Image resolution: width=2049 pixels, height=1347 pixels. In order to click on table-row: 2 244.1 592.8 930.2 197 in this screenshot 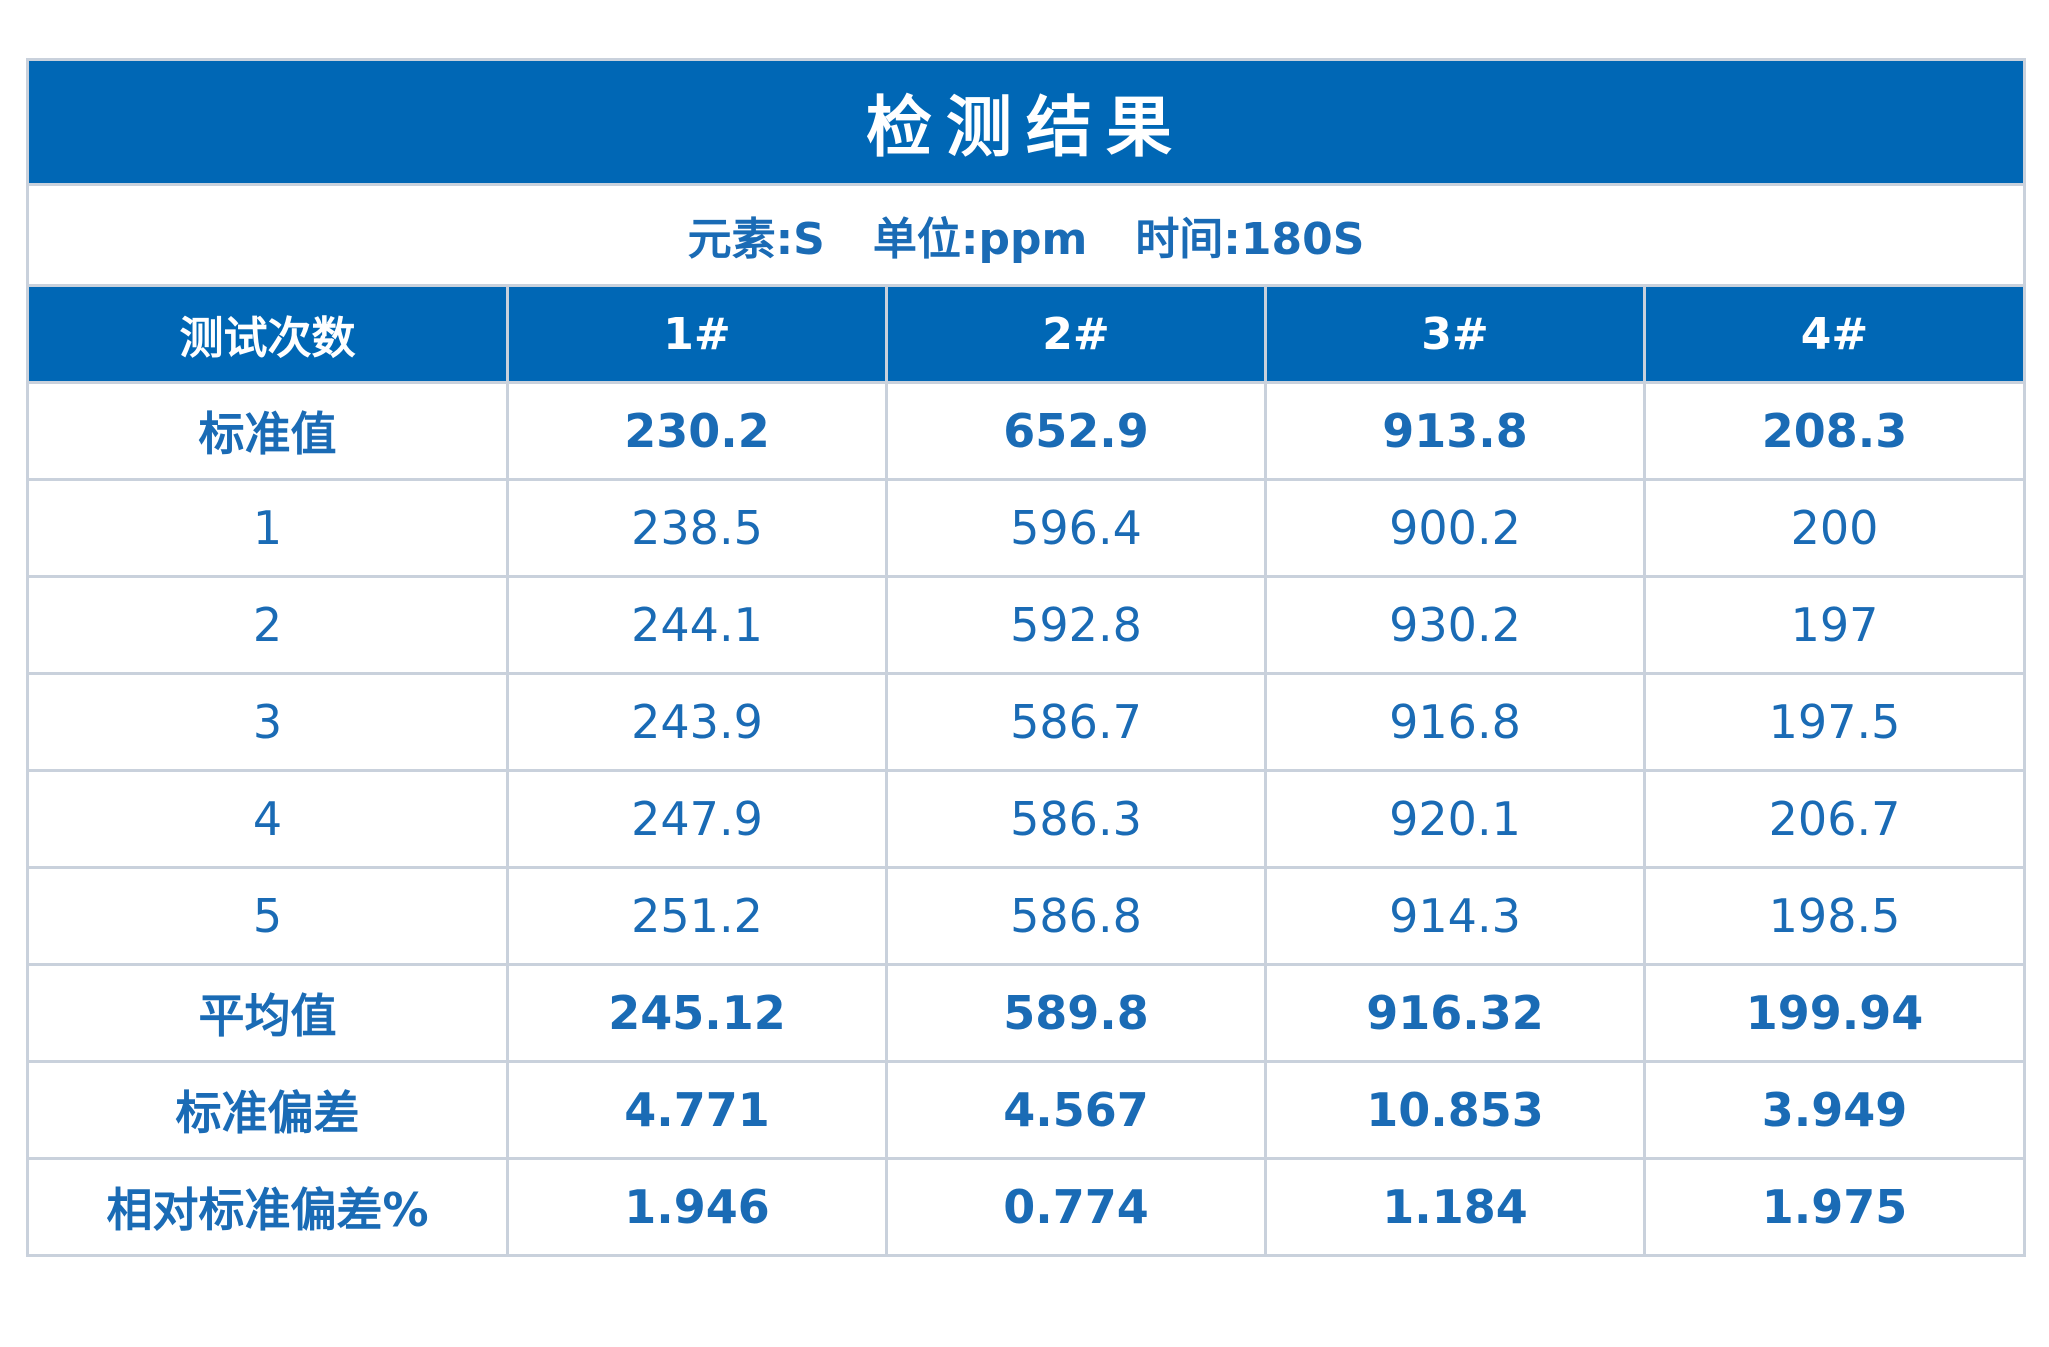, I will do `click(1026, 625)`.